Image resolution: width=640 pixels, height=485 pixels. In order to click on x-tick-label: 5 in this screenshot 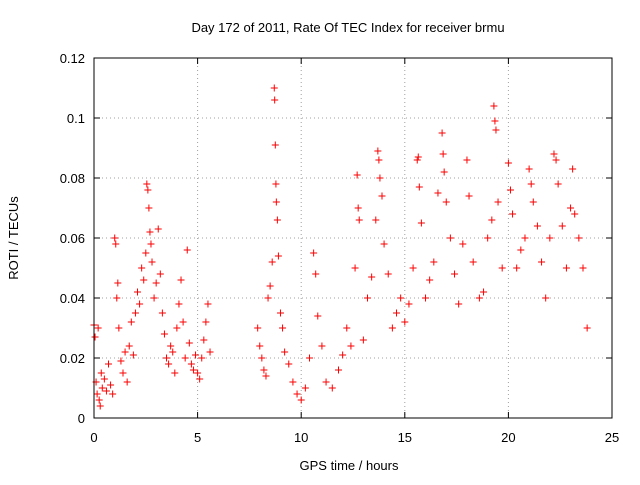, I will do `click(197, 437)`.